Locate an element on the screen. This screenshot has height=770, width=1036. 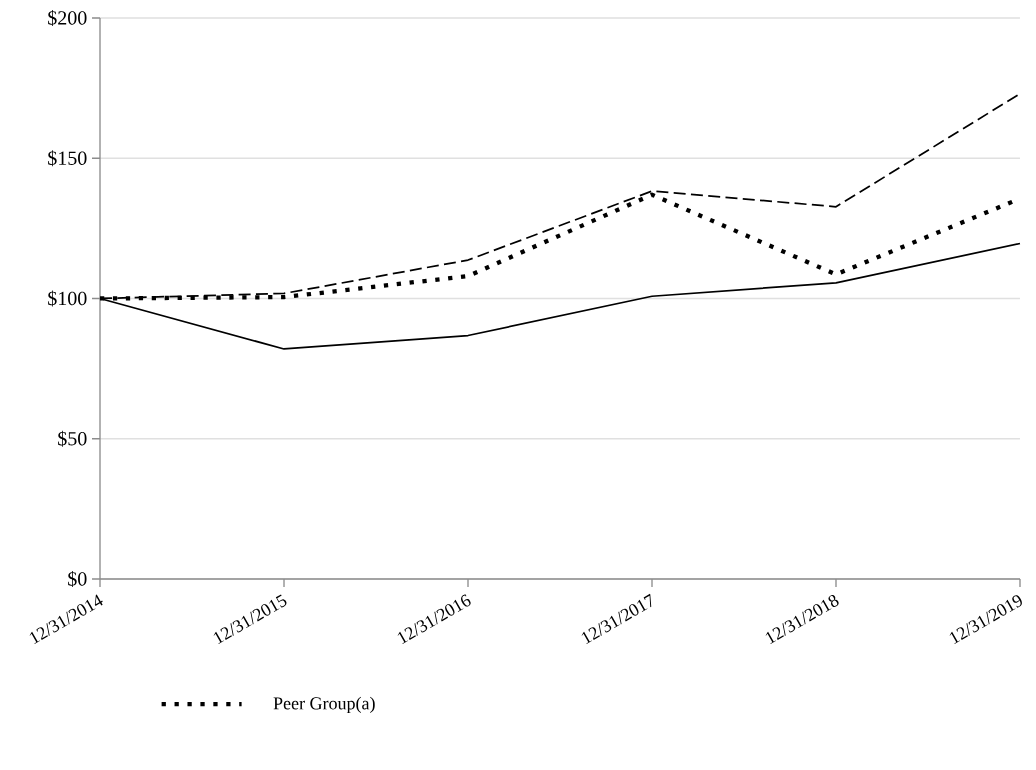
y-tick-label: $50 is located at coordinates (72, 438).